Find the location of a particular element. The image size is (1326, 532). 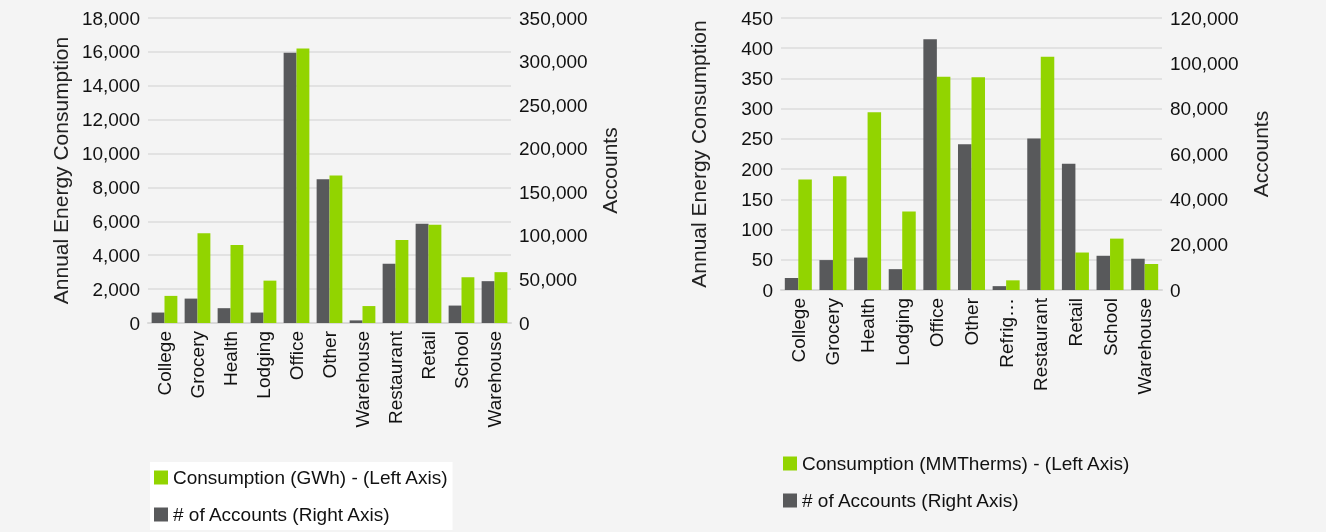

y2-tick-label: 150,000 is located at coordinates (553, 192).